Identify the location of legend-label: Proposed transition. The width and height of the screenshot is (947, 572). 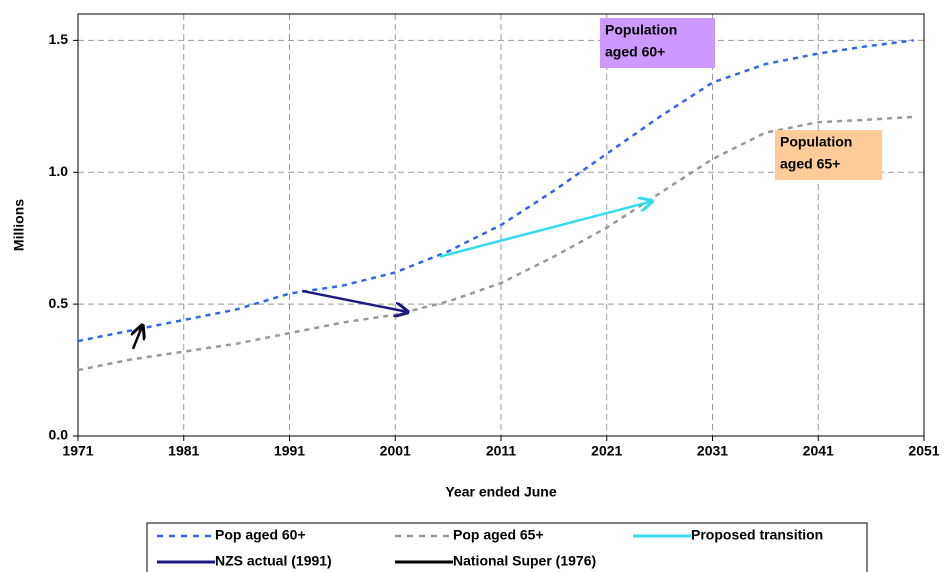
(757, 535).